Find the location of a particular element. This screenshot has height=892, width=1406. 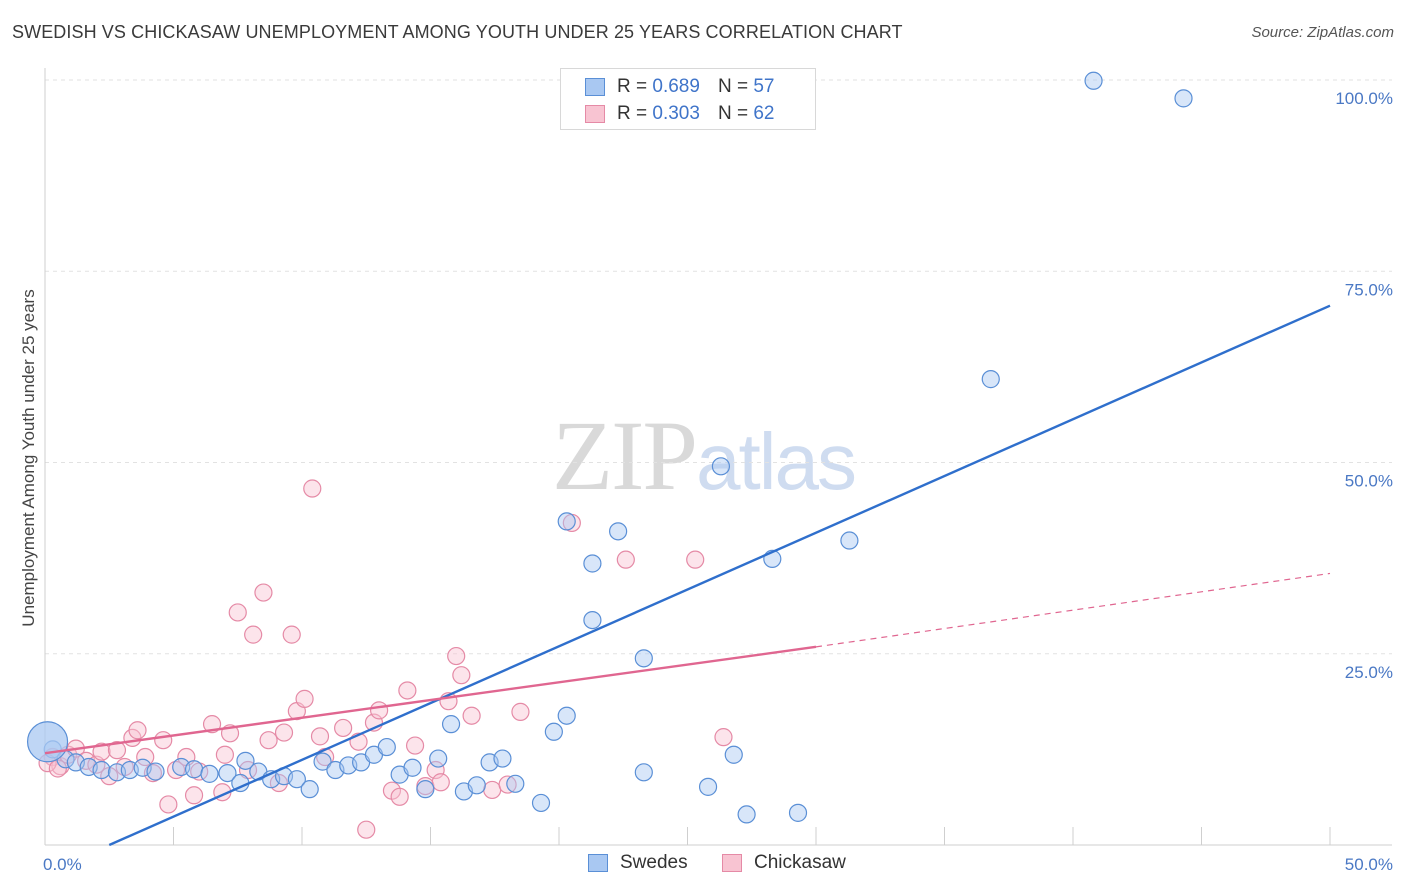

legend-r-value-chickasaw: 0.303 is located at coordinates (676, 113).